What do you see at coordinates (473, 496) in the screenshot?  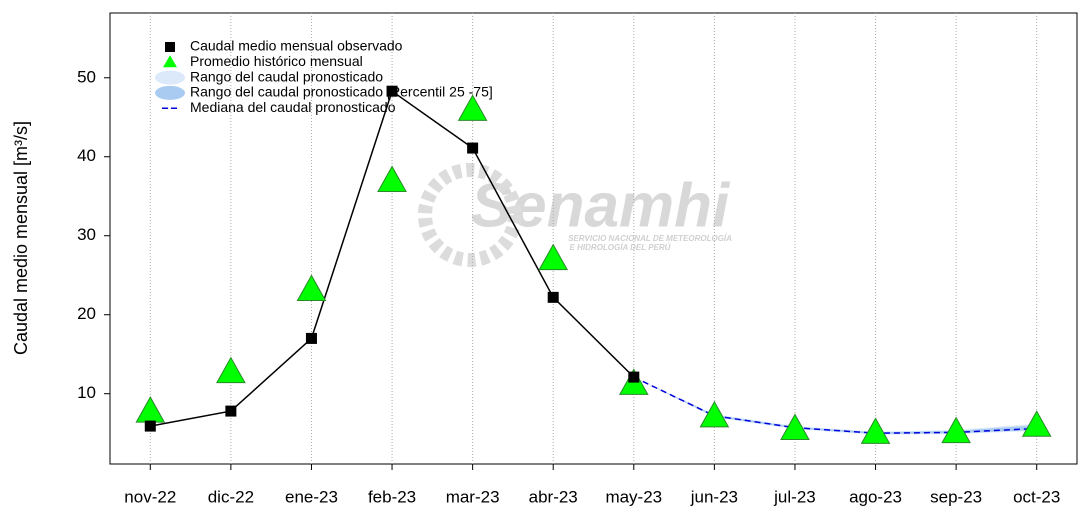 I see `x-tick-label: mar-23` at bounding box center [473, 496].